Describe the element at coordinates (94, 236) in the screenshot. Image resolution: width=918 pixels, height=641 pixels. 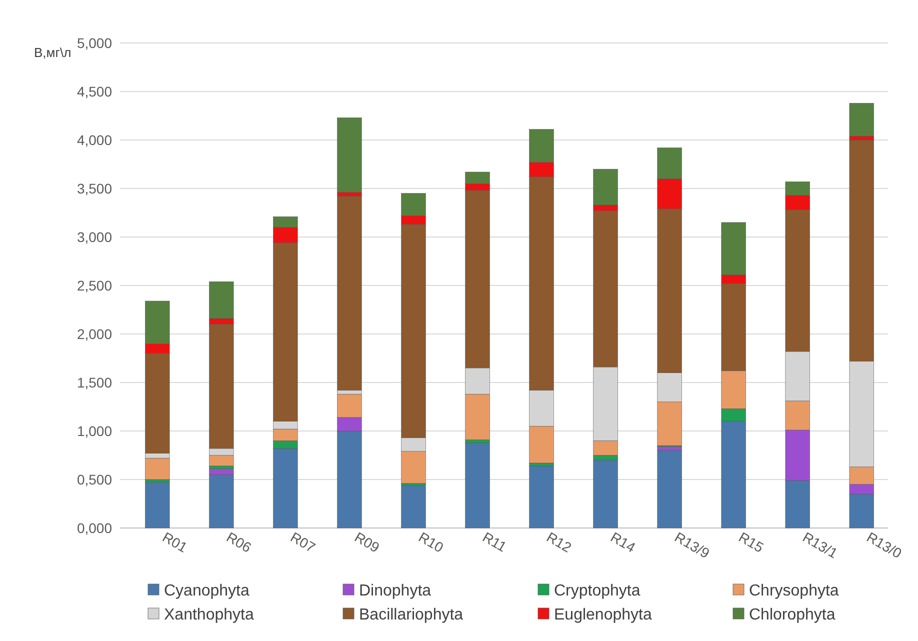
I see `y-tick-label: 3,000` at that location.